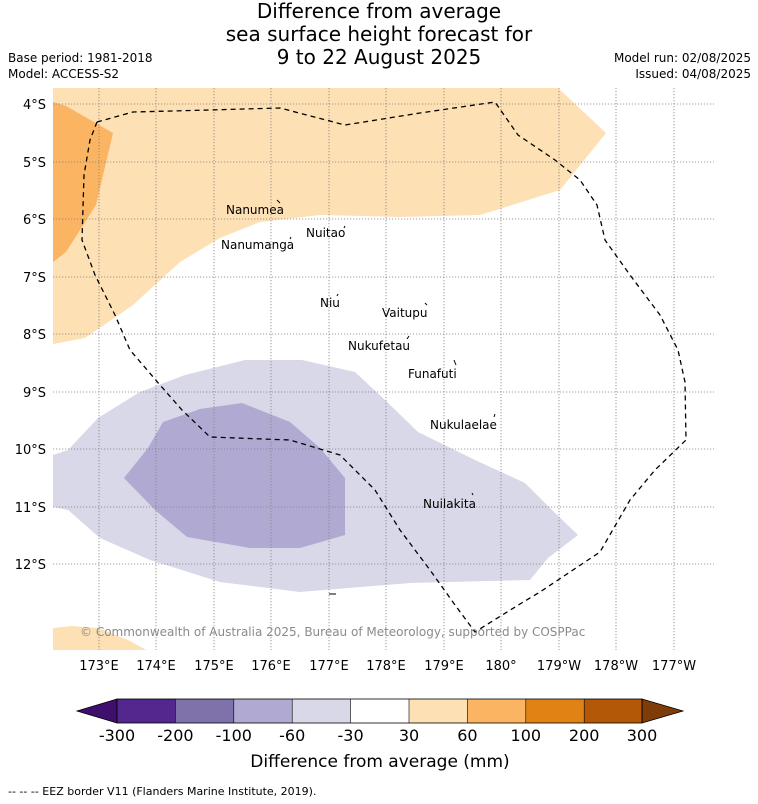 The image size is (758, 804). What do you see at coordinates (444, 666) in the screenshot?
I see `lon-label: 179°E` at bounding box center [444, 666].